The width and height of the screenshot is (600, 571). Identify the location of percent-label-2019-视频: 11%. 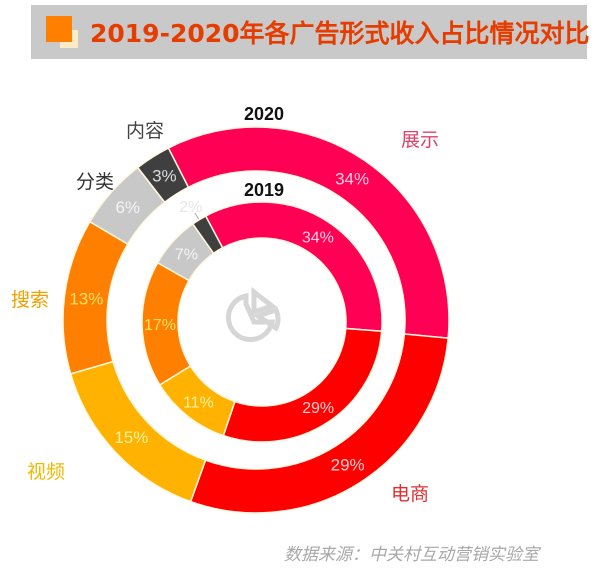
(198, 403).